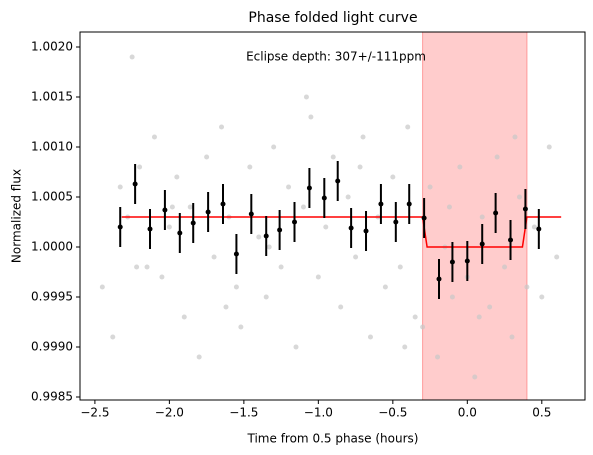 This screenshot has width=593, height=455. I want to click on x-tick-label: −2.0, so click(169, 413).